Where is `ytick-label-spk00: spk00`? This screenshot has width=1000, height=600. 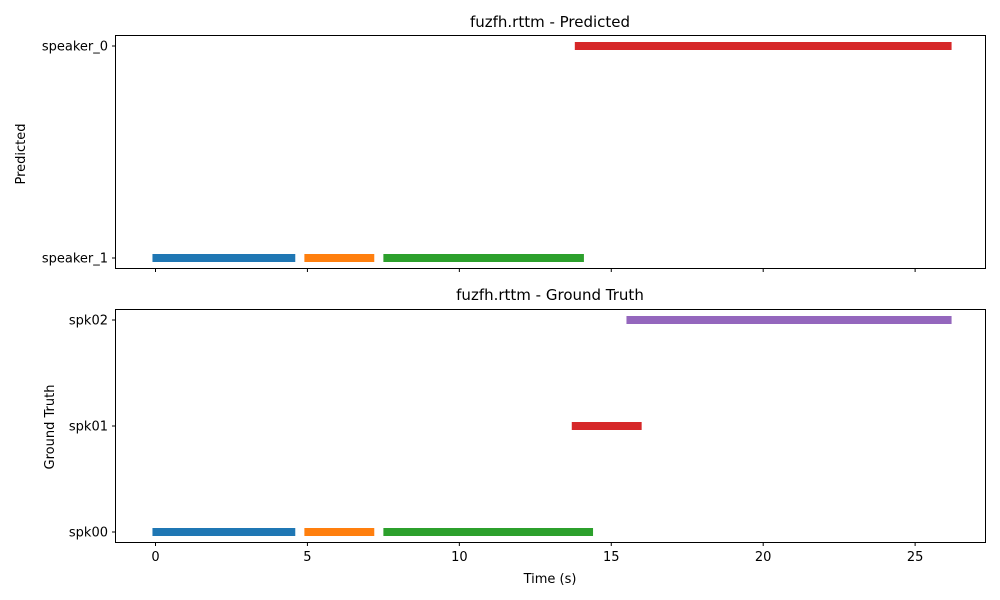
ytick-label-spk00: spk00 is located at coordinates (88, 533).